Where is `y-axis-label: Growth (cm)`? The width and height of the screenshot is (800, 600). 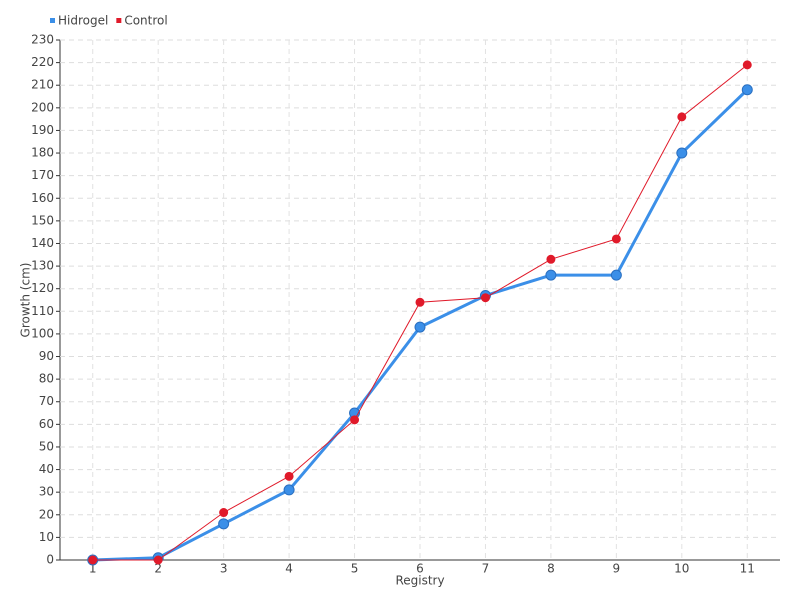
y-axis-label: Growth (cm) is located at coordinates (26, 300).